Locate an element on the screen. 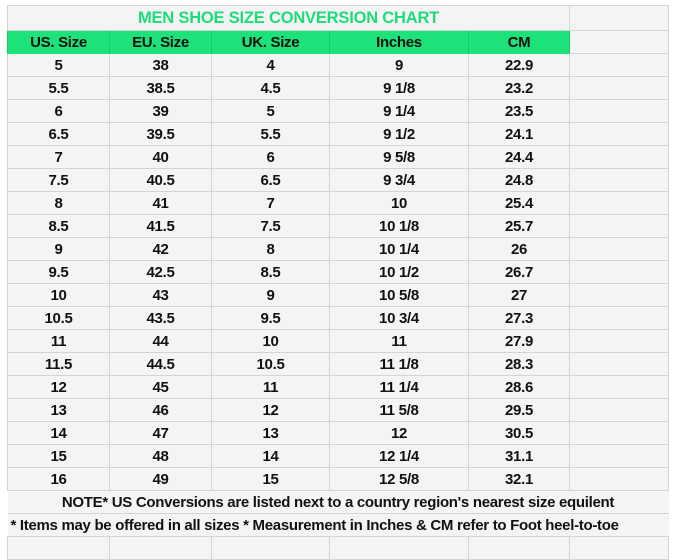  column-header: Inches is located at coordinates (399, 42).